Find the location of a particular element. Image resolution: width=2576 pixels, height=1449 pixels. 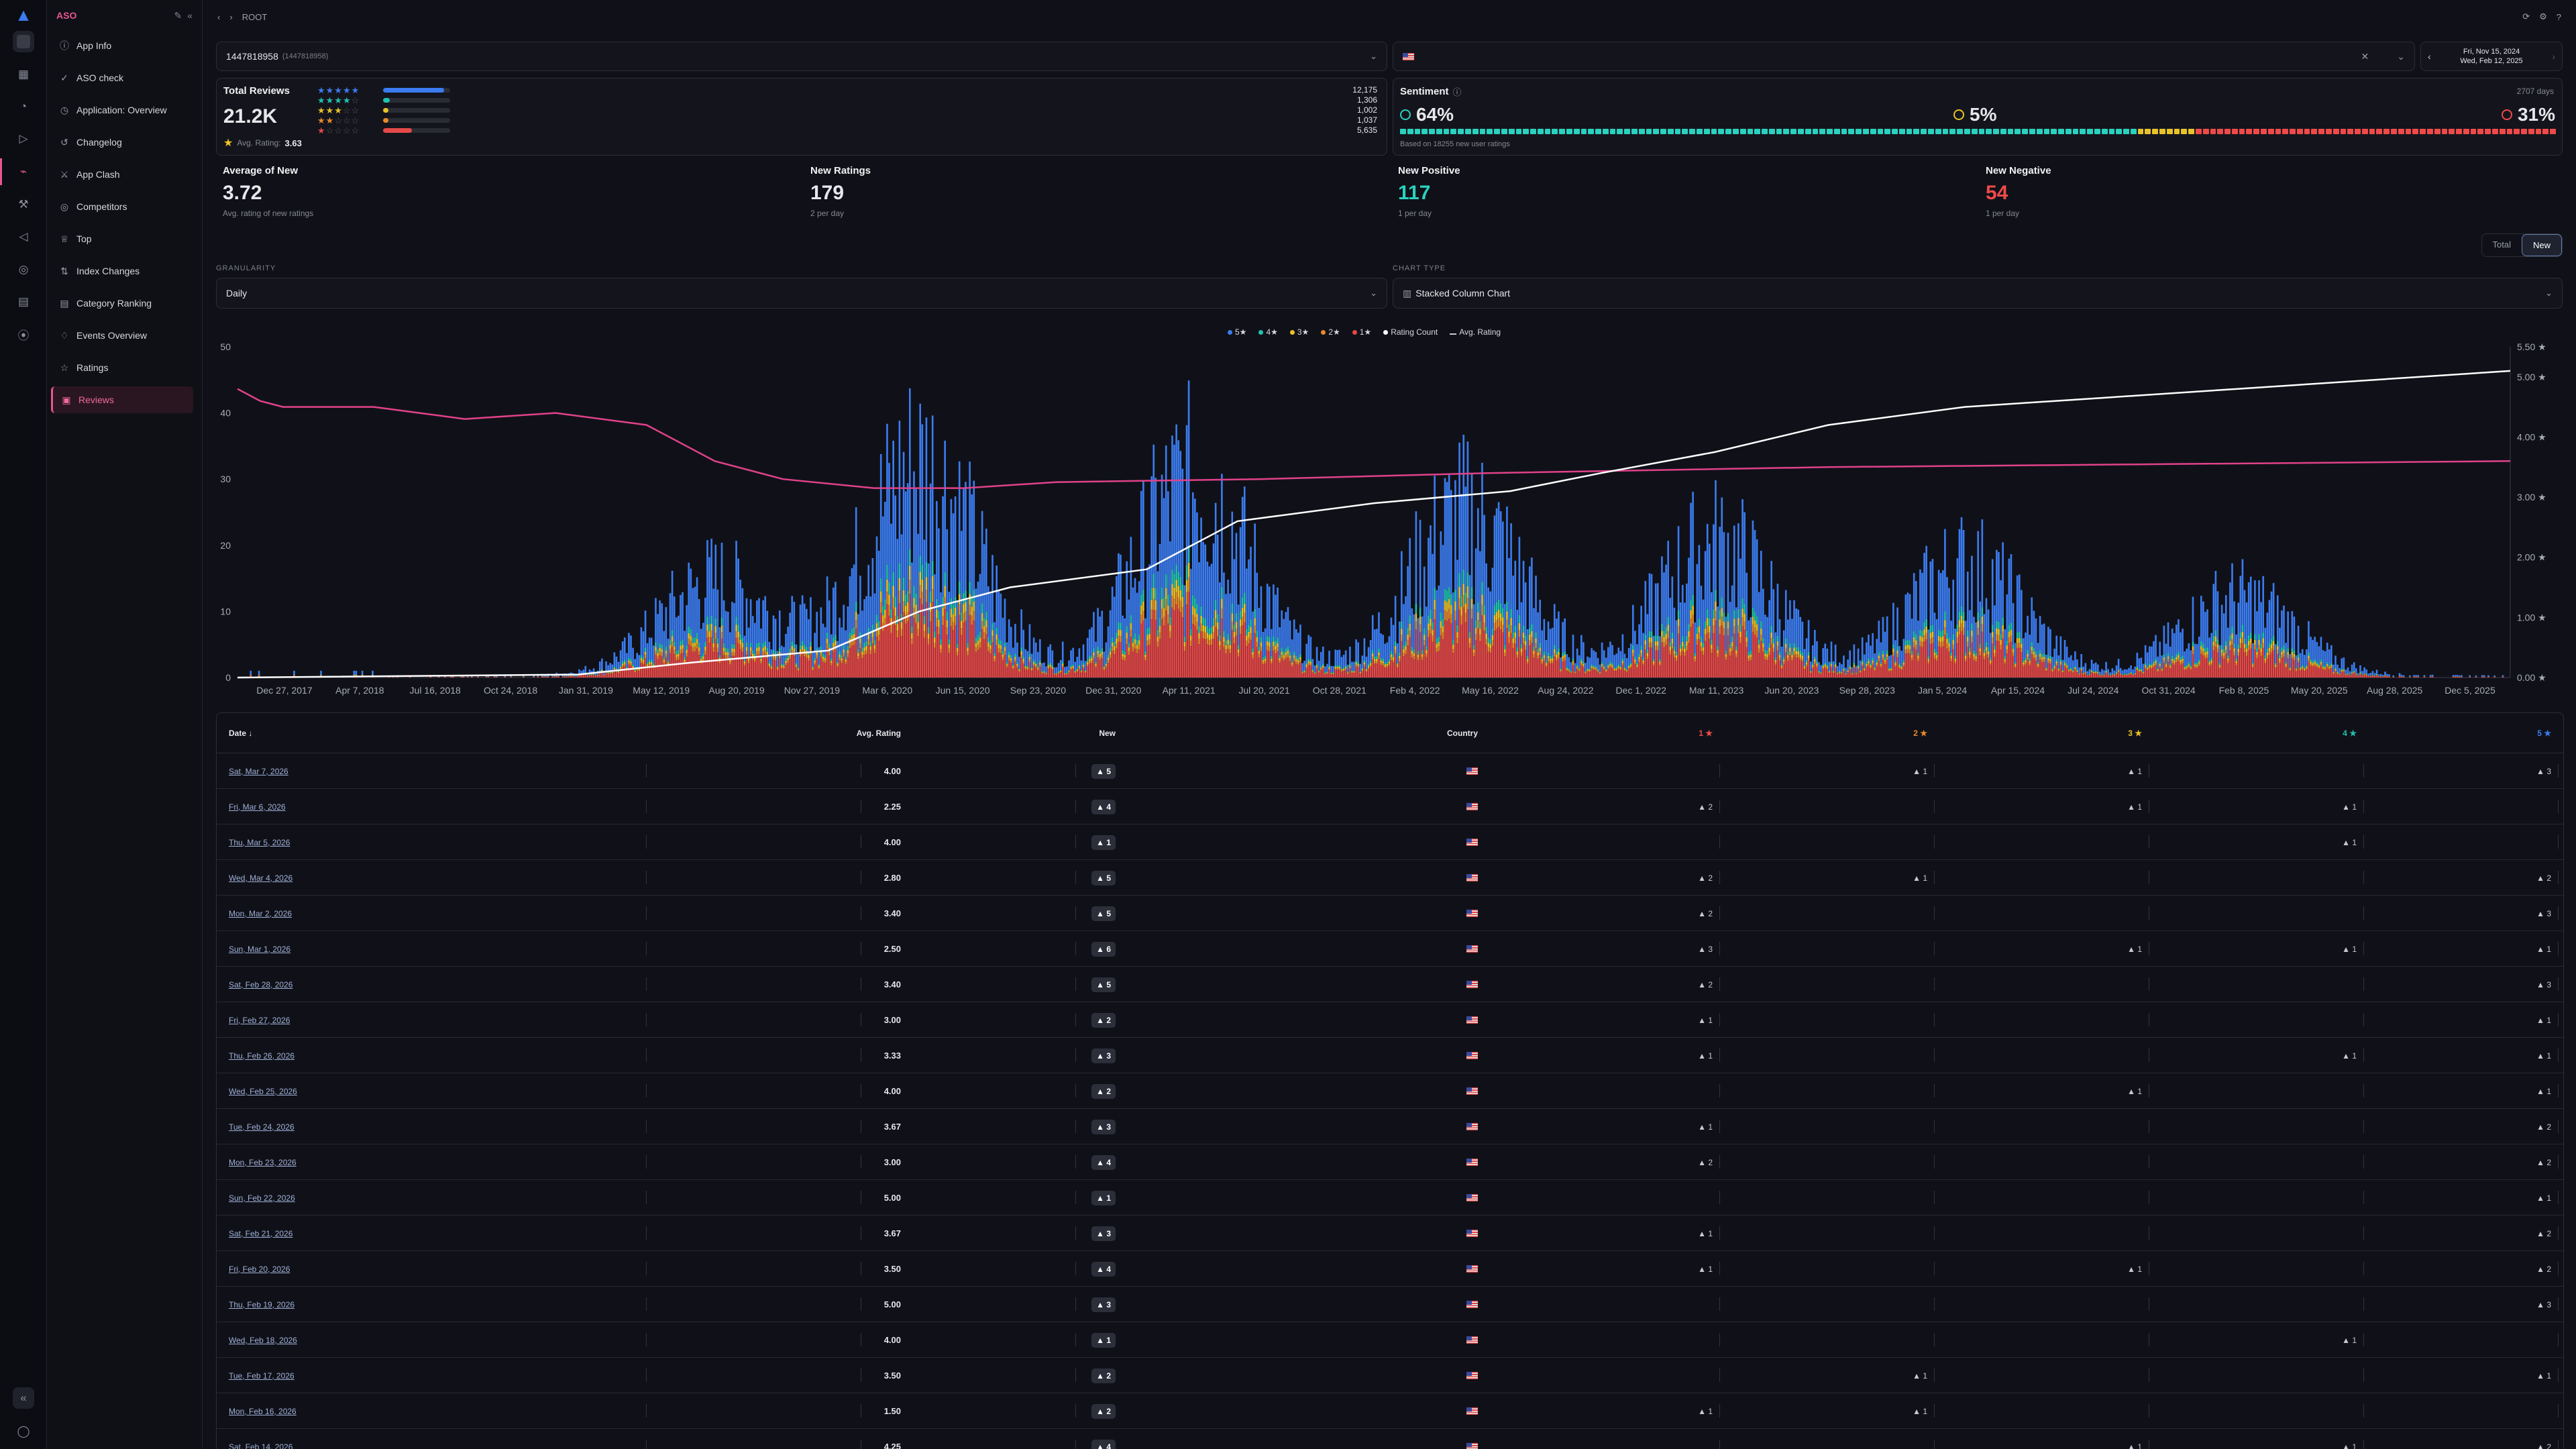

help-icon: ? is located at coordinates (2558, 16).